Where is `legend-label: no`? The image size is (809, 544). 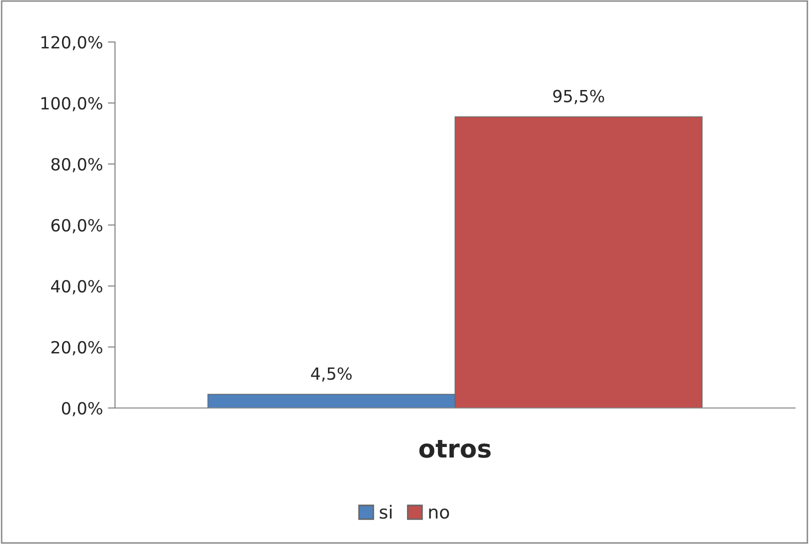
legend-label: no is located at coordinates (439, 513).